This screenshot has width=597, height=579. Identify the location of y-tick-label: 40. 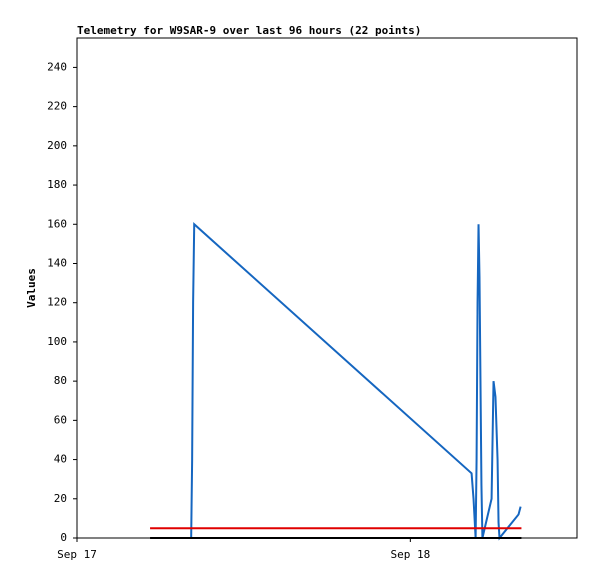
(60, 459).